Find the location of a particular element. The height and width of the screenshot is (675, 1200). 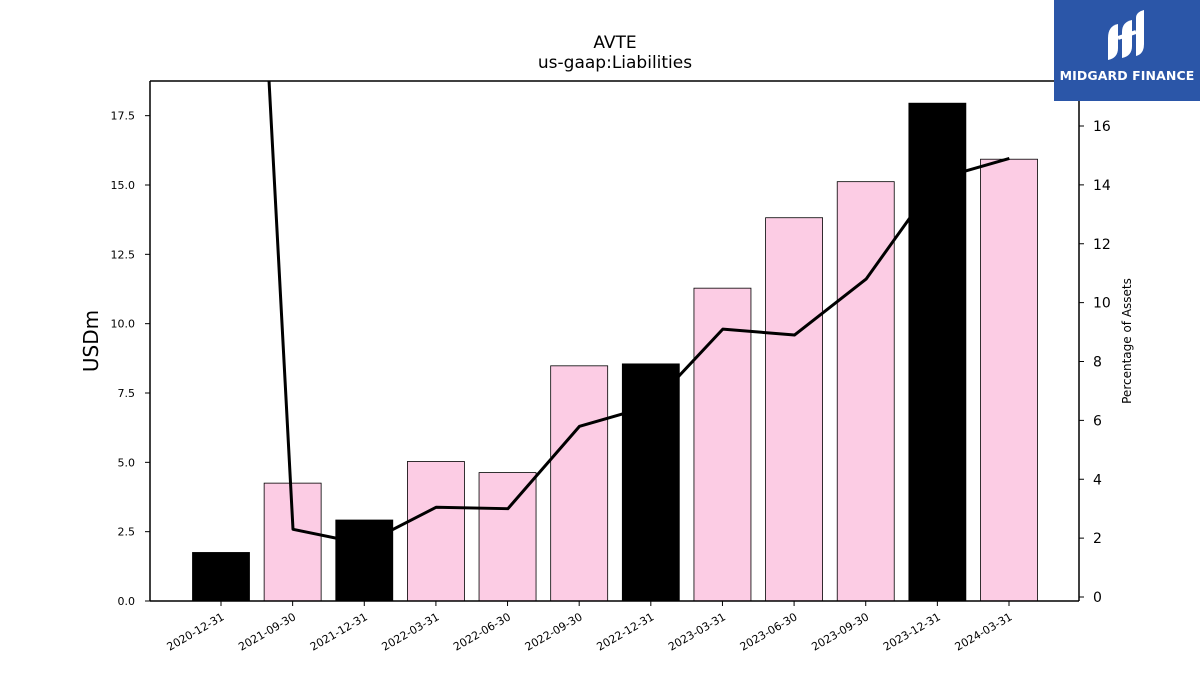

y-tick-label: 5.0 is located at coordinates (127, 462).